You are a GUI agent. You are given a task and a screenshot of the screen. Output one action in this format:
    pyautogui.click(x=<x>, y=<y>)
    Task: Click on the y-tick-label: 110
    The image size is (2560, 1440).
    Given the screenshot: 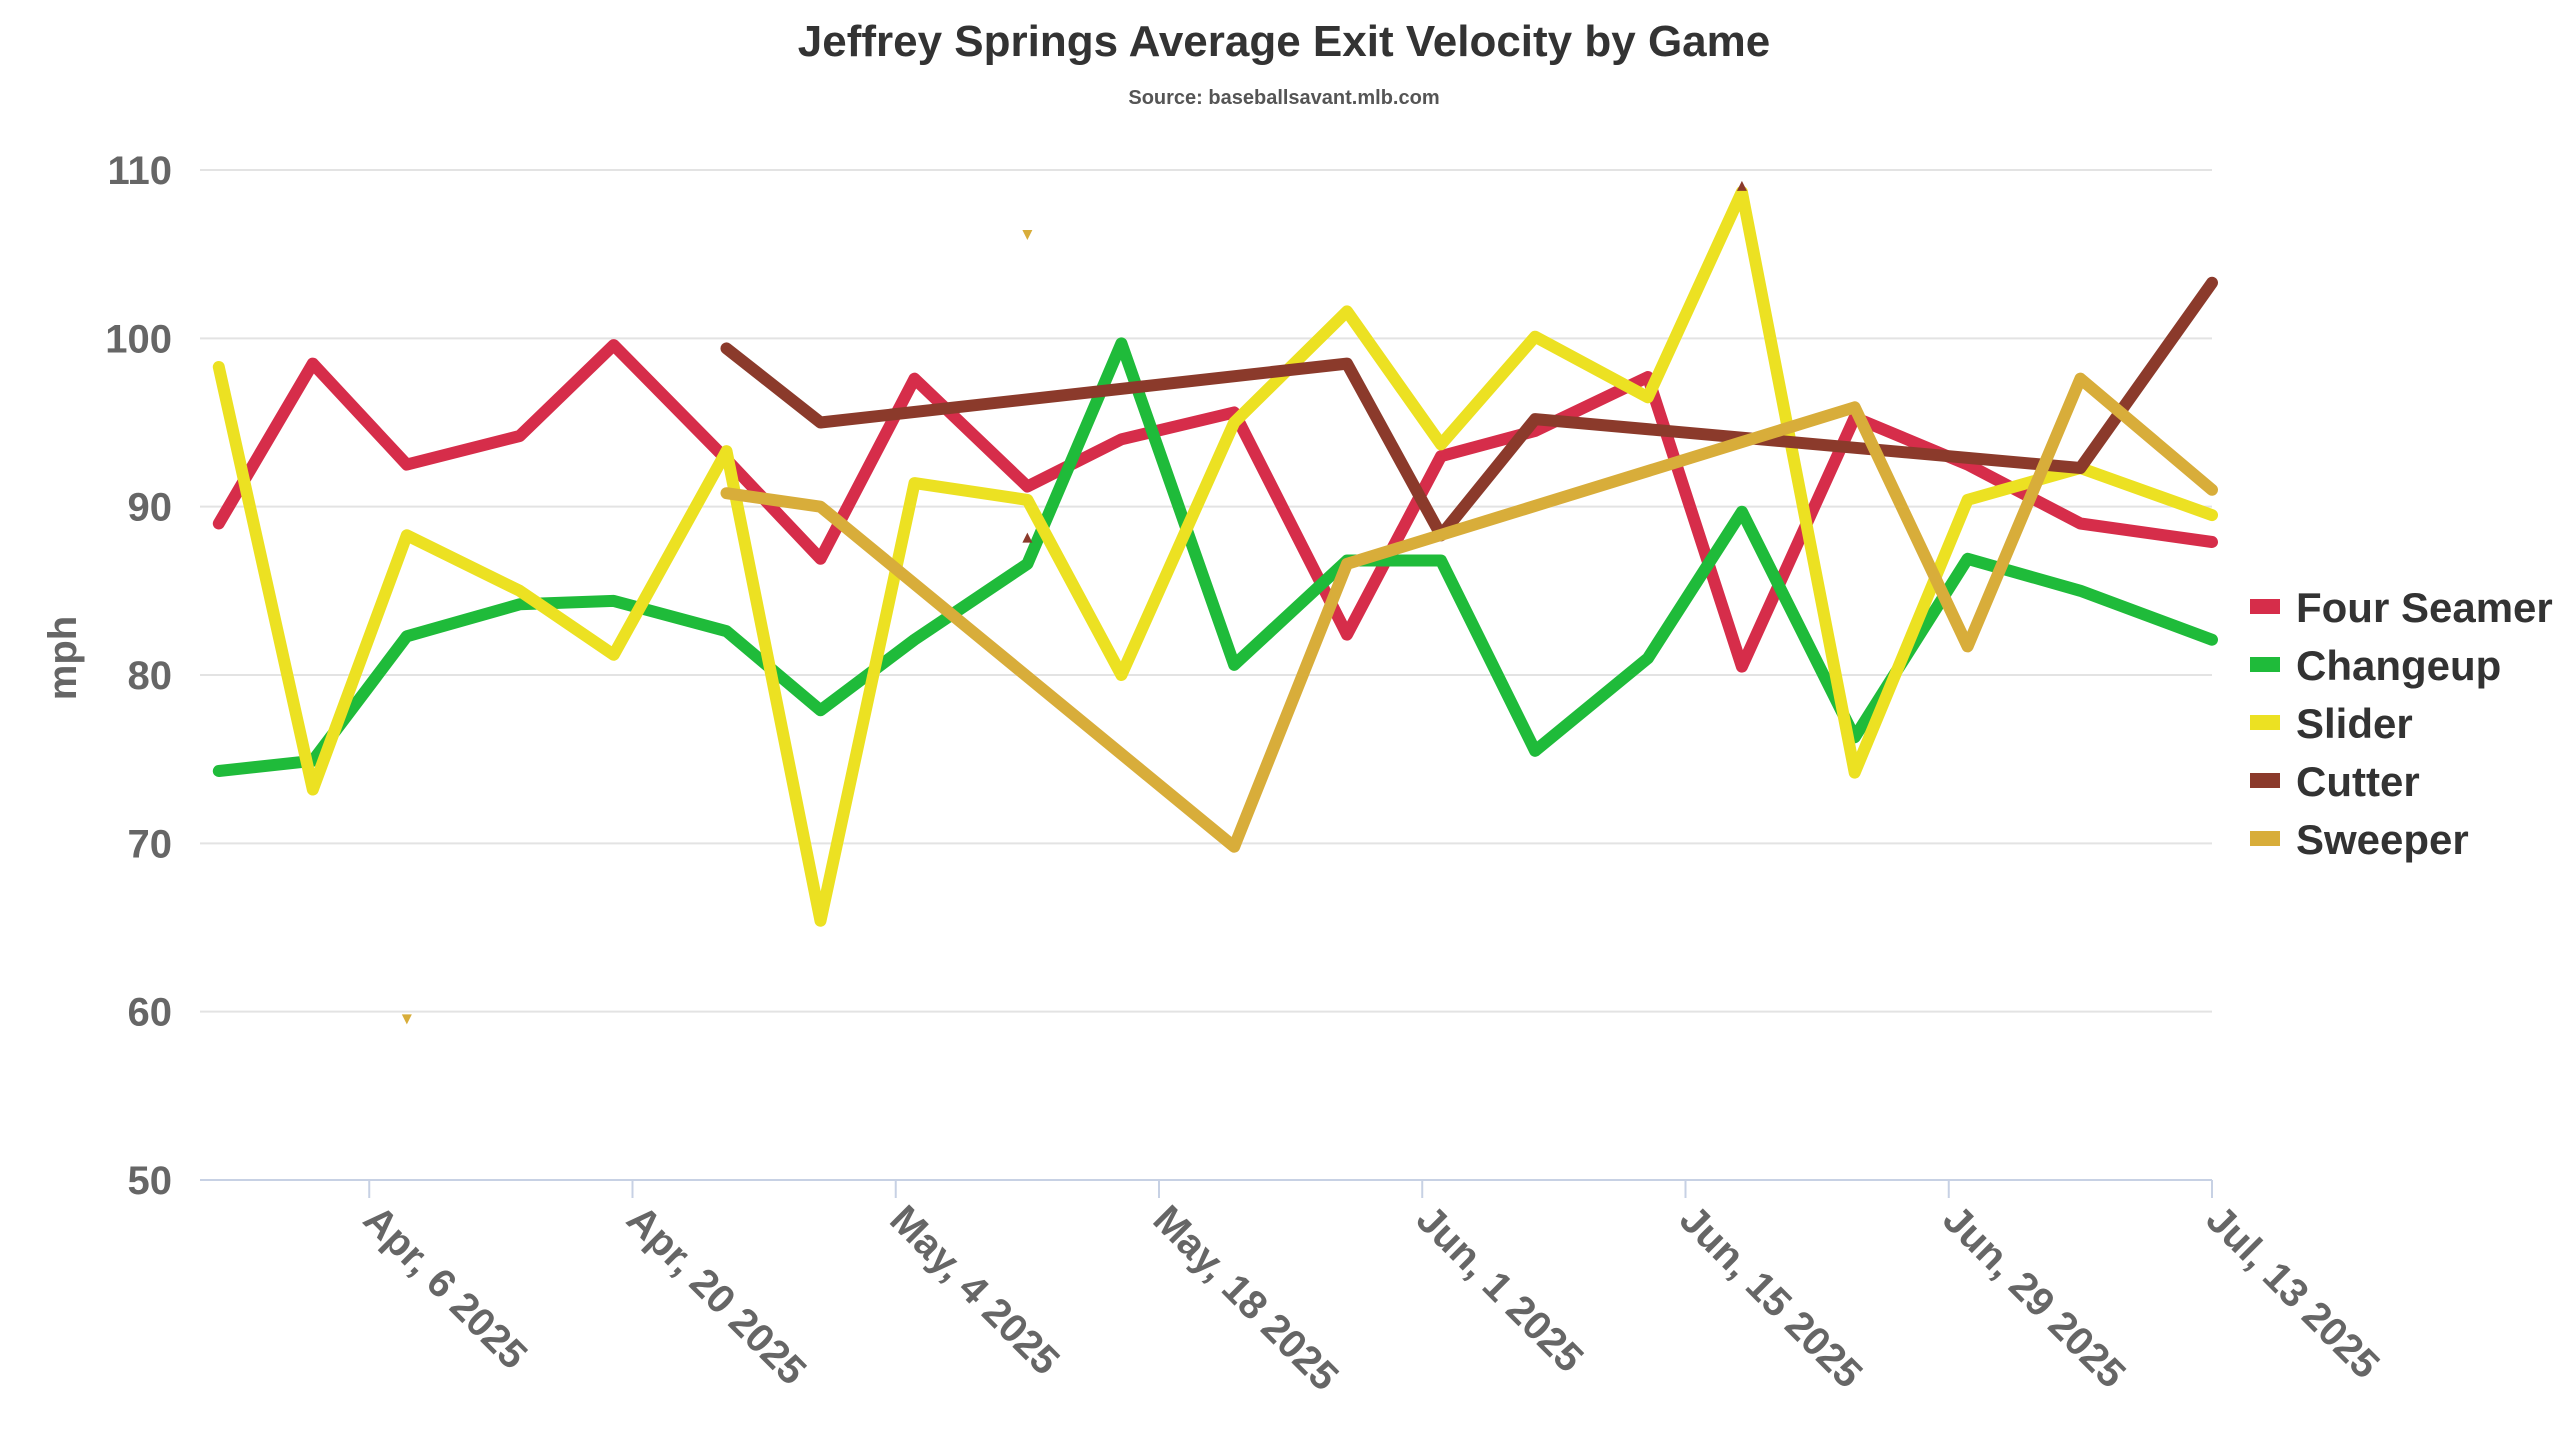 What is the action you would take?
    pyautogui.click(x=139, y=171)
    